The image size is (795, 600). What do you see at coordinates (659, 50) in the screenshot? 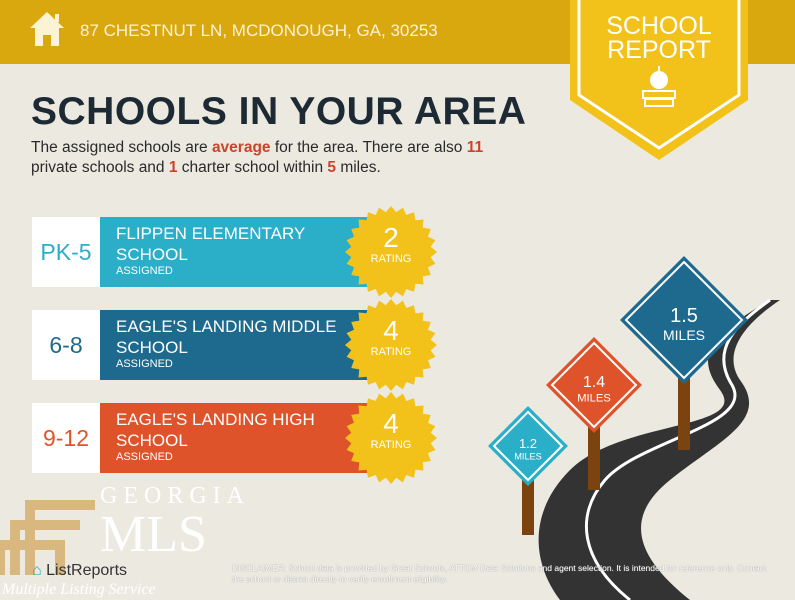
I see `badge-line2: REPORT` at bounding box center [659, 50].